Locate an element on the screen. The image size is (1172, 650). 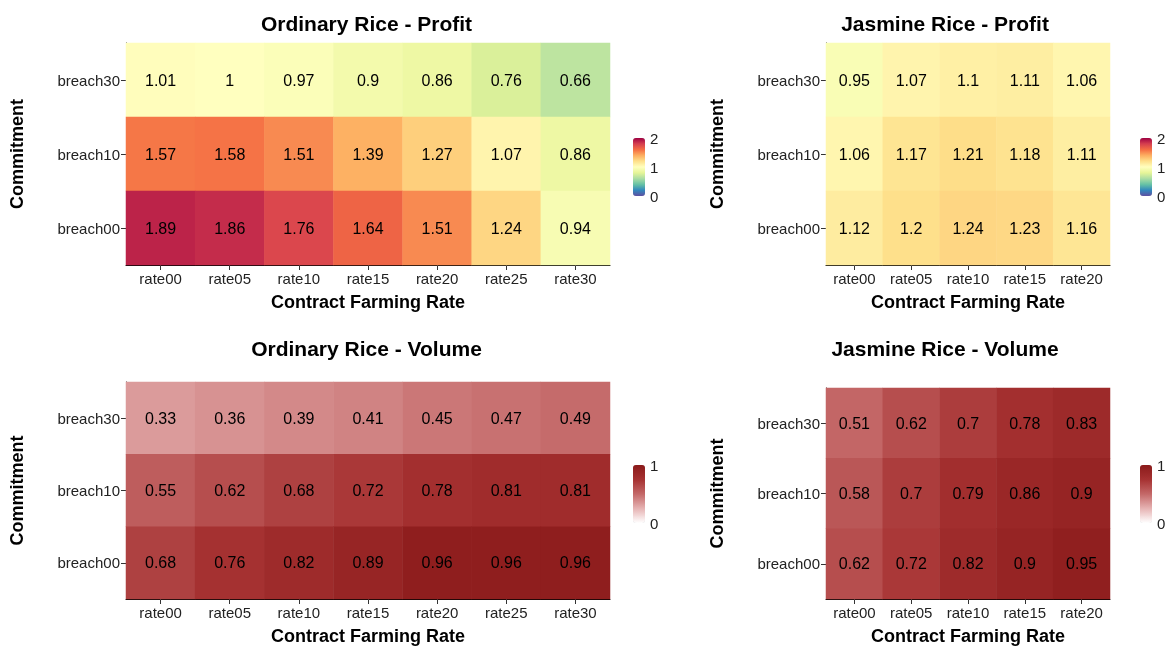
data-label: 0.95 is located at coordinates (854, 80).